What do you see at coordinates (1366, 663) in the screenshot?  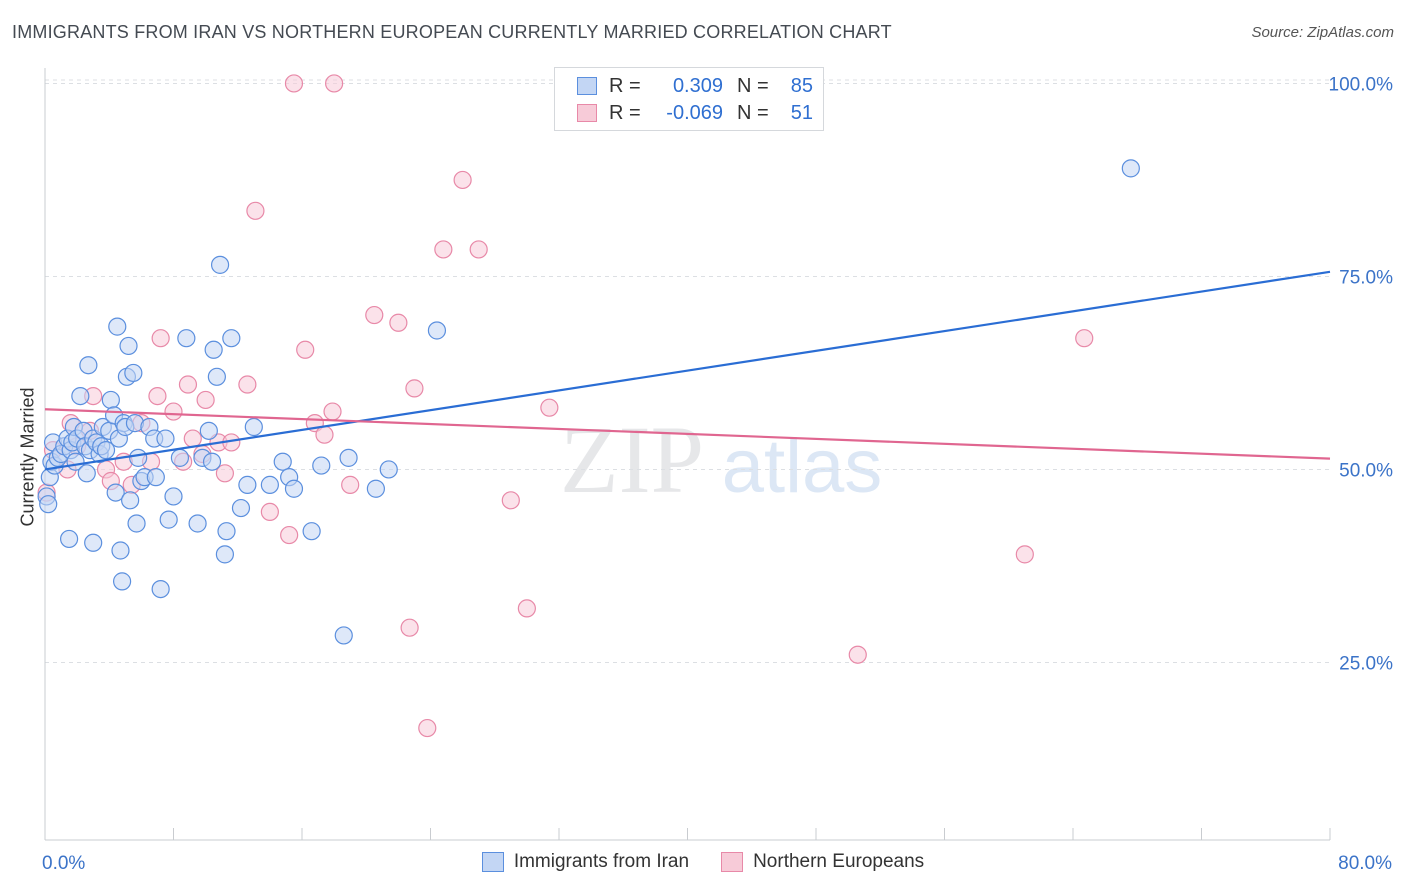 I see `y-tick-label: 25.0%` at bounding box center [1366, 663].